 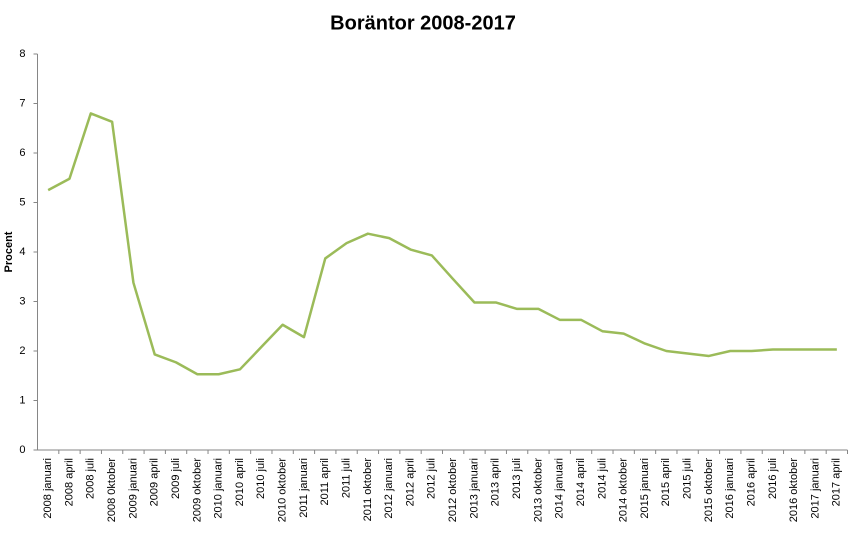 I want to click on x-tick-label: 2010 april, so click(x=240, y=482).